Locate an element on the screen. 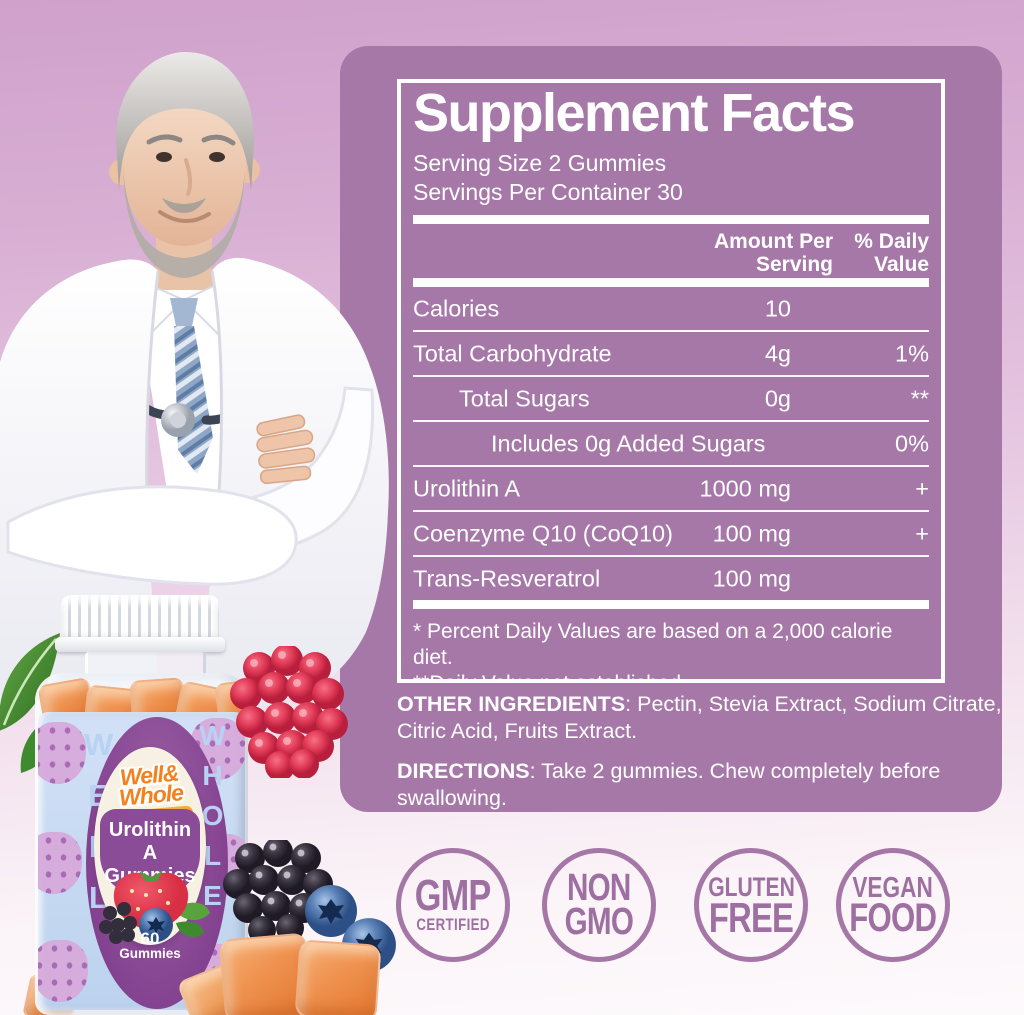 The height and width of the screenshot is (1015, 1024). nutrition-table-header: Amount Per Serving % Daily Value is located at coordinates (671, 252).